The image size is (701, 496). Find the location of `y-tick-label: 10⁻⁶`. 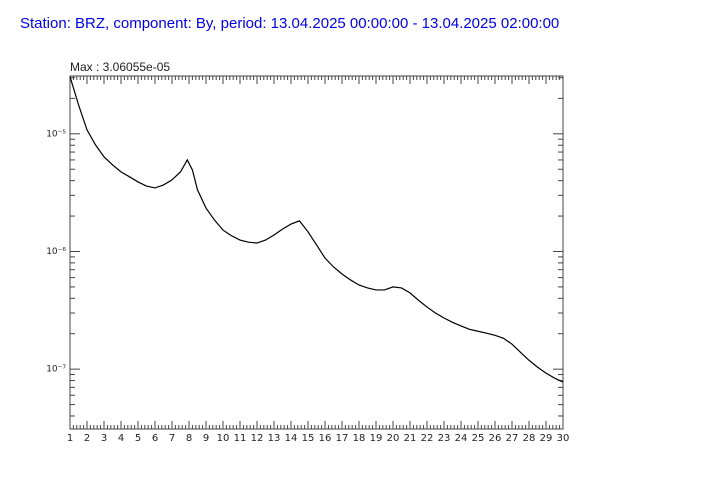

y-tick-label: 10⁻⁶ is located at coordinates (56, 252).